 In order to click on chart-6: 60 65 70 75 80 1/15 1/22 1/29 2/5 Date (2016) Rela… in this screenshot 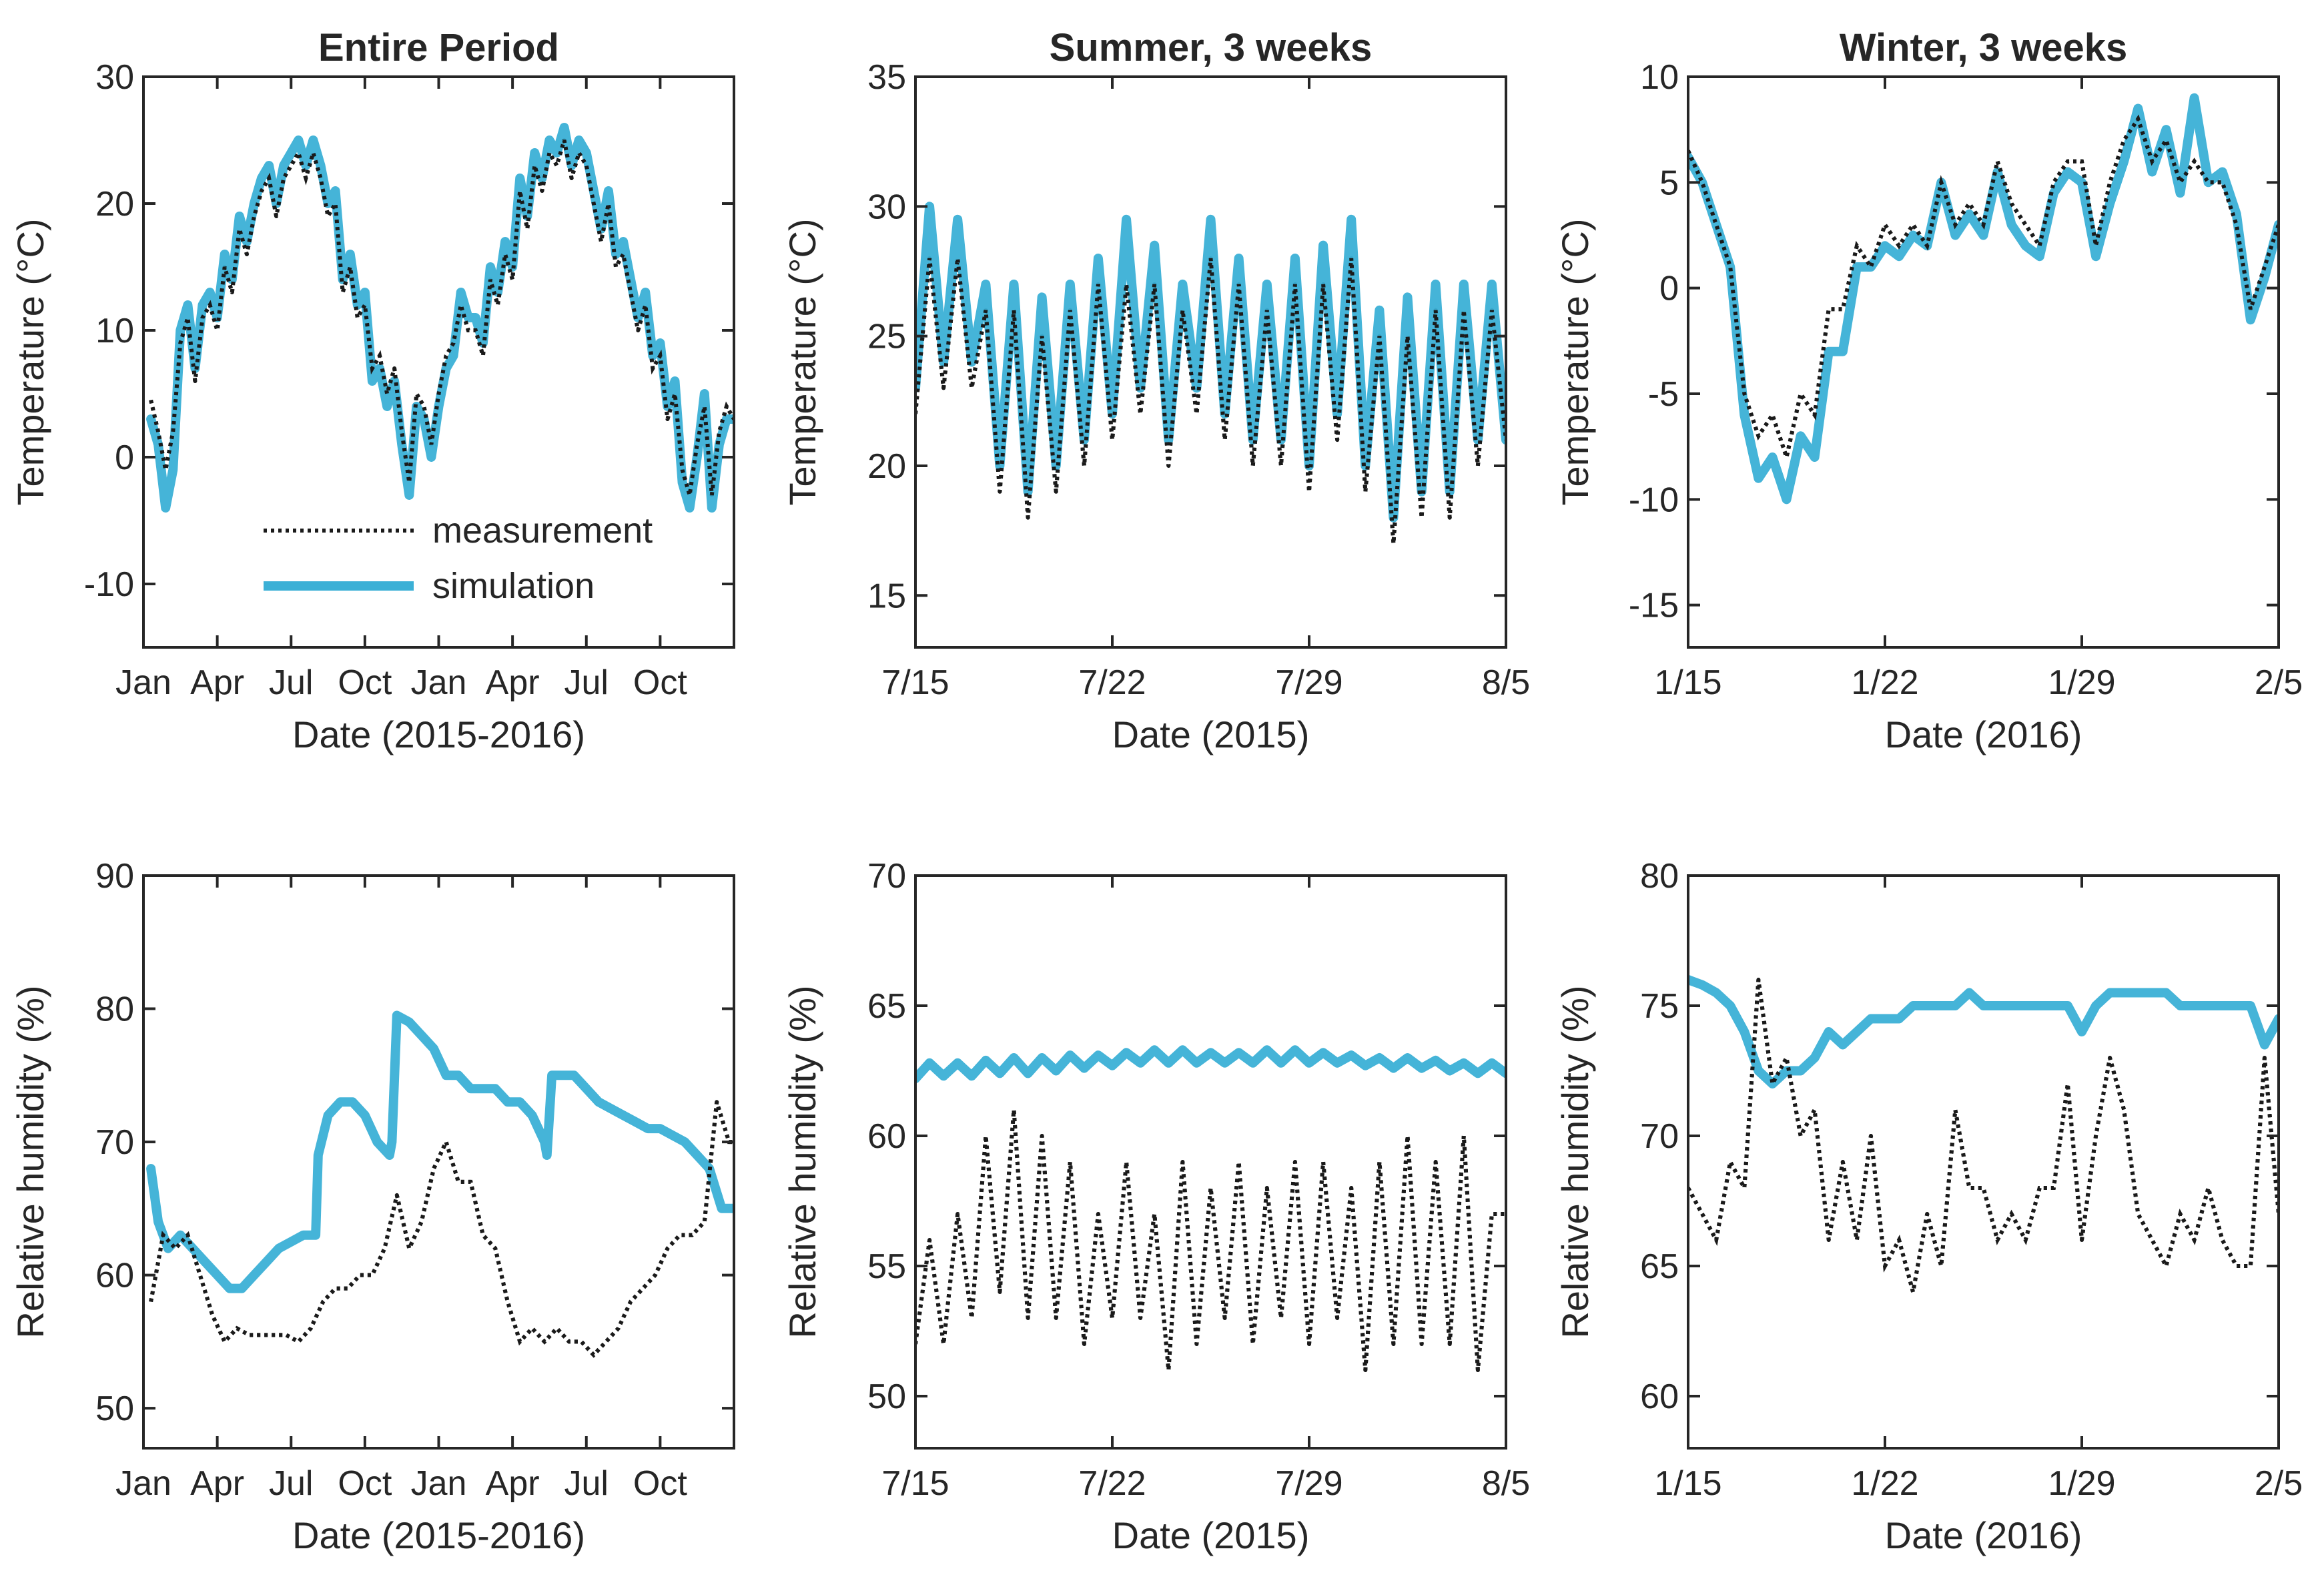, I will do `click(1928, 1206)`.